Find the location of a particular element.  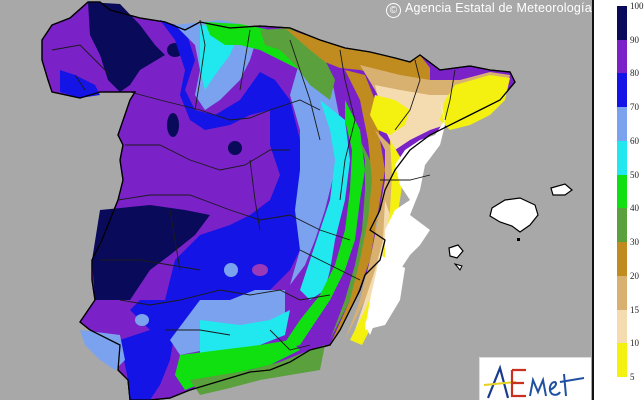

legend-label: 40 is located at coordinates (634, 208).